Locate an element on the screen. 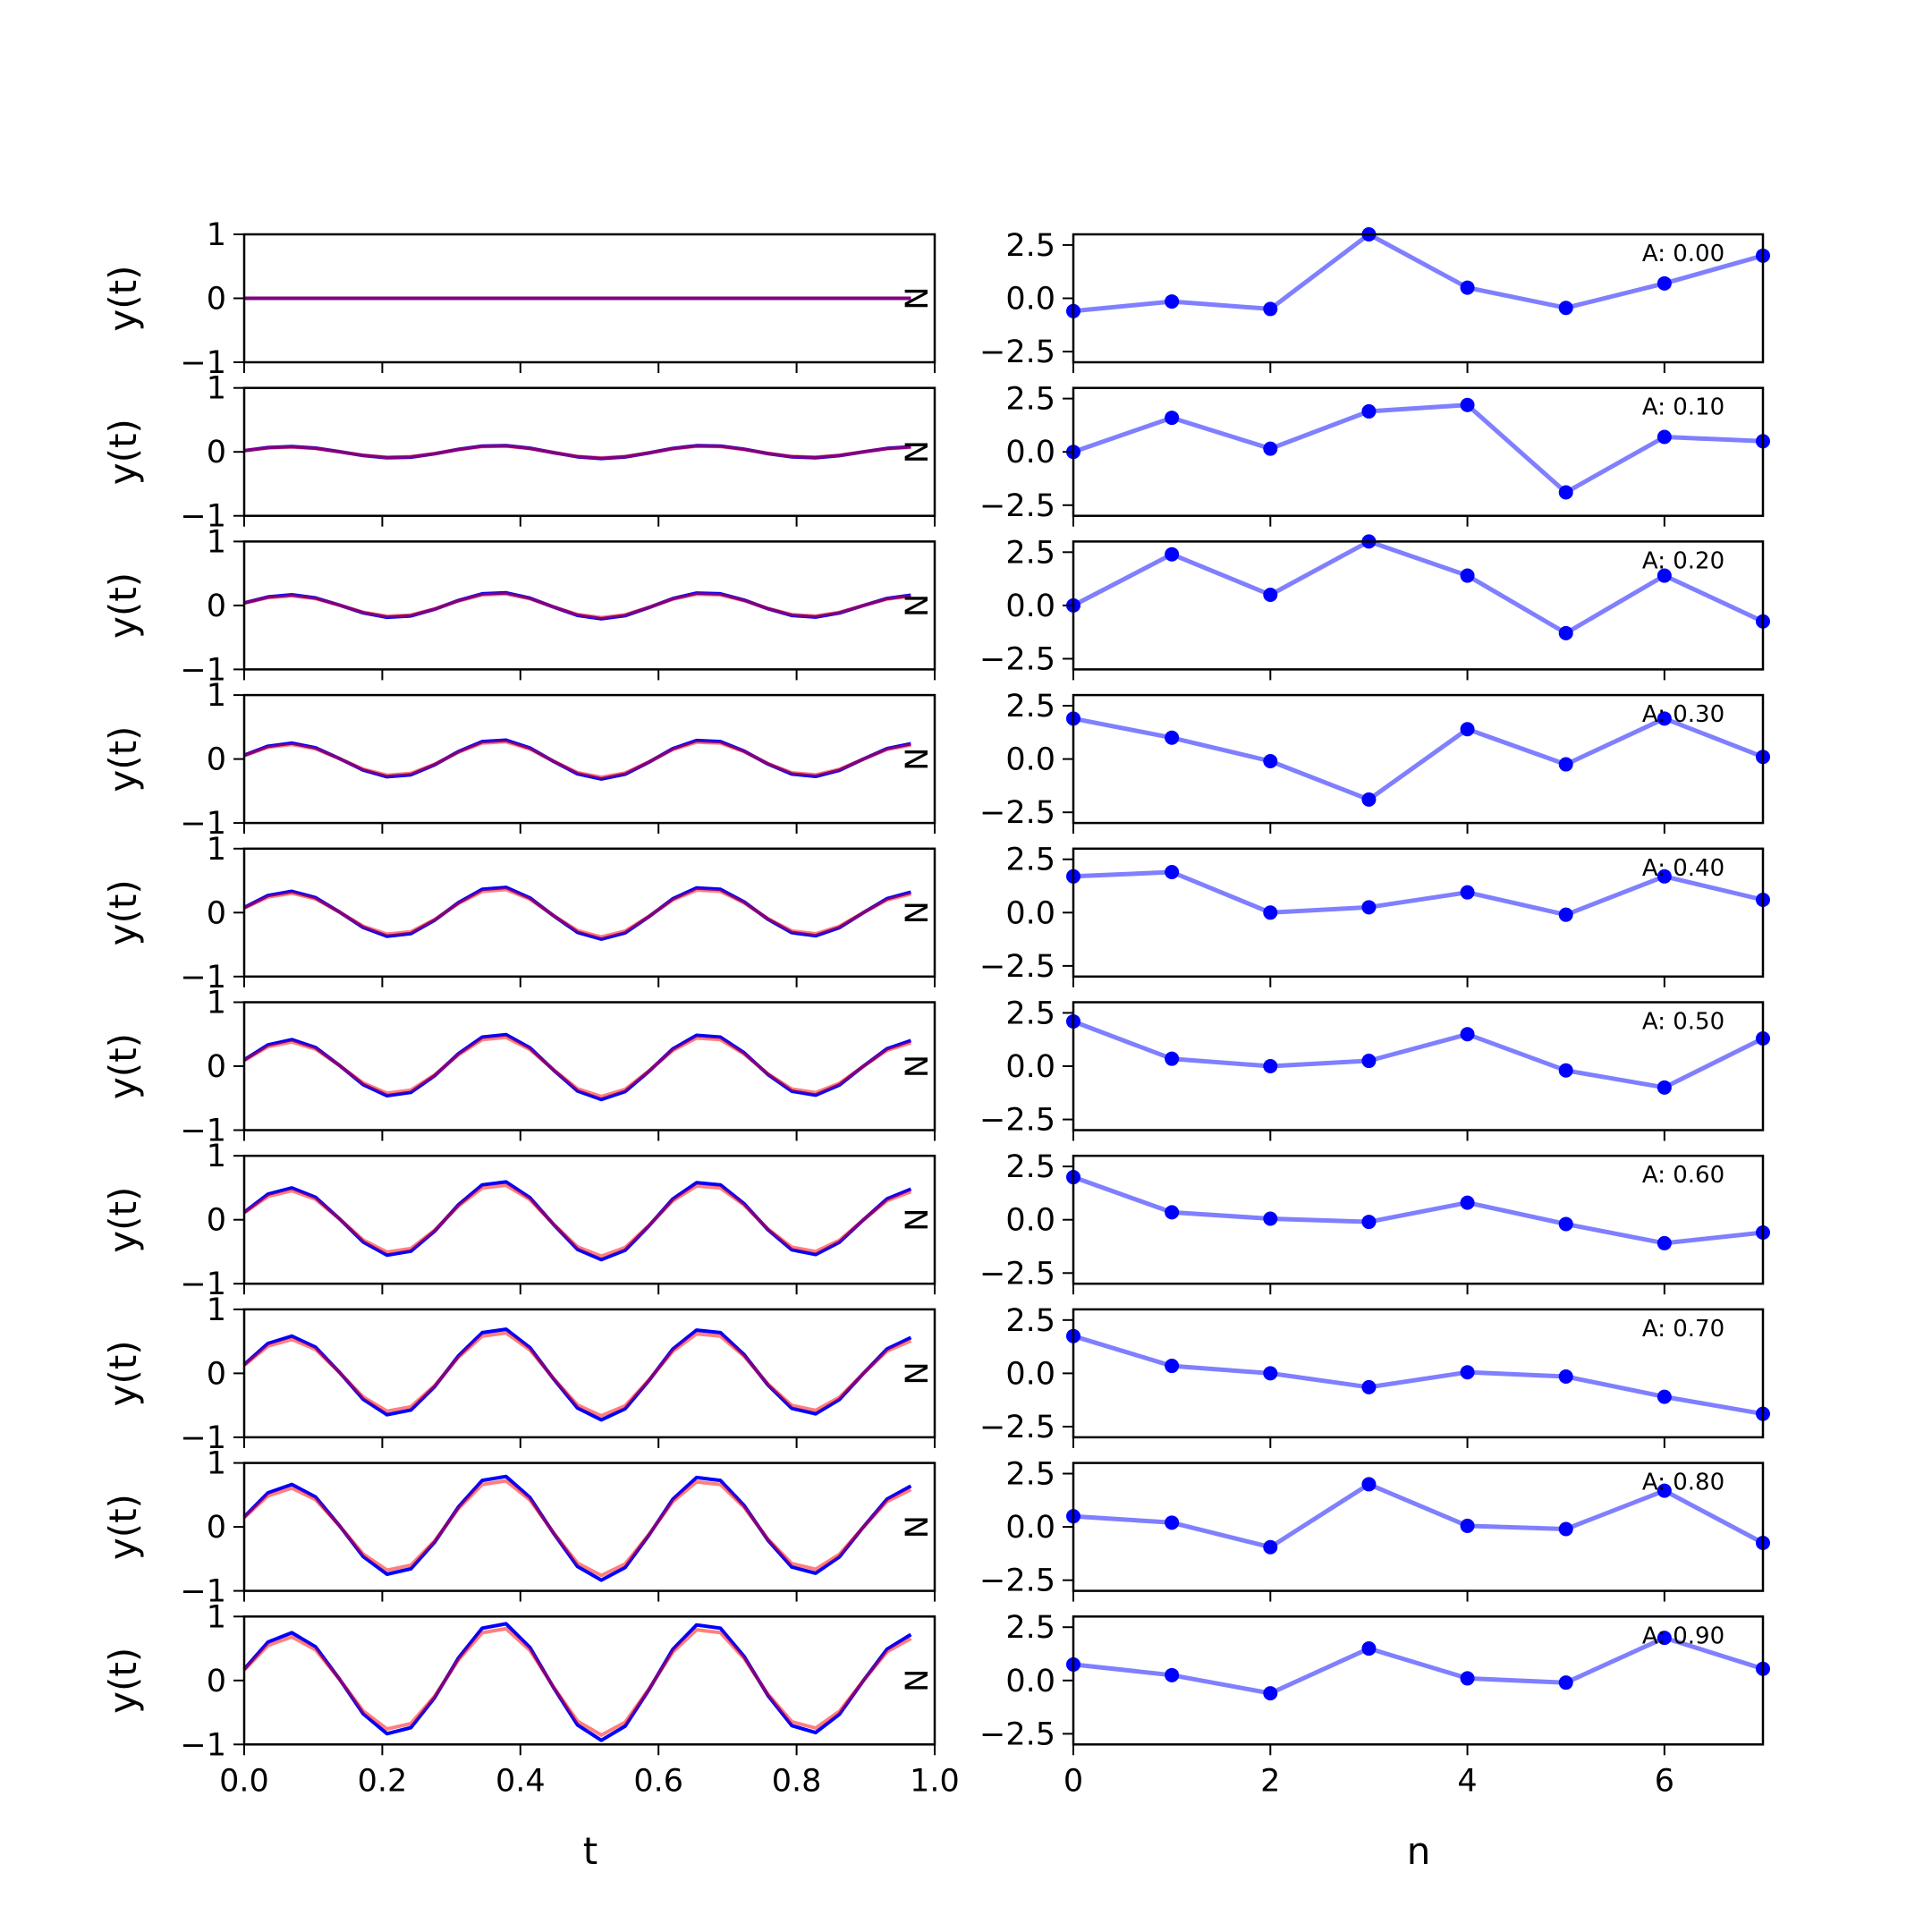 The width and height of the screenshot is (1932, 1932). amplitude-label: A: 0.90 is located at coordinates (1683, 1636).